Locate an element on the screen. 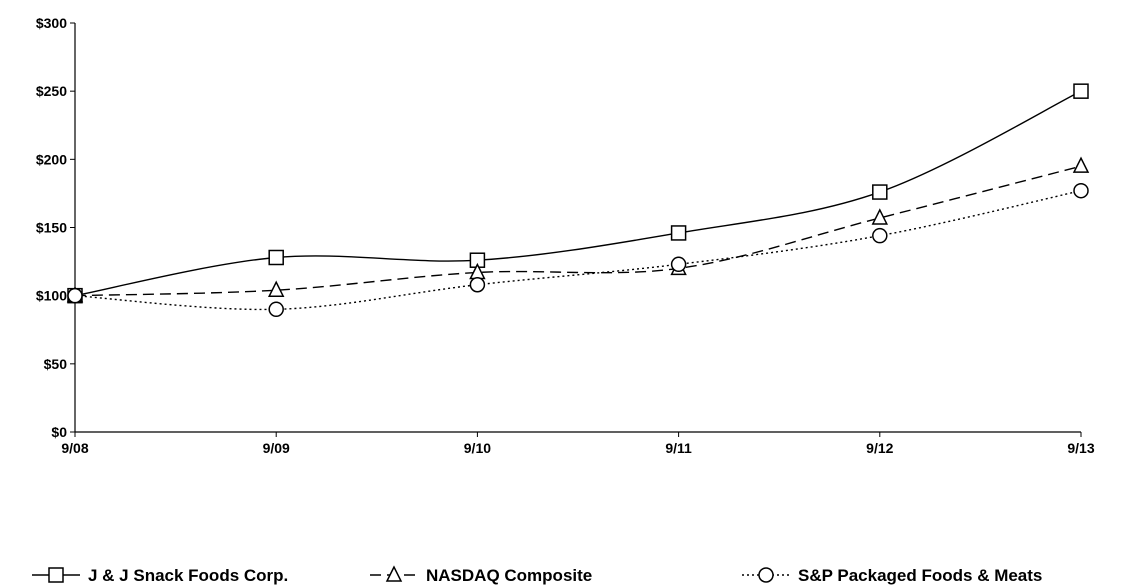 The height and width of the screenshot is (587, 1130). x-tick-label: 9/12 is located at coordinates (879, 448).